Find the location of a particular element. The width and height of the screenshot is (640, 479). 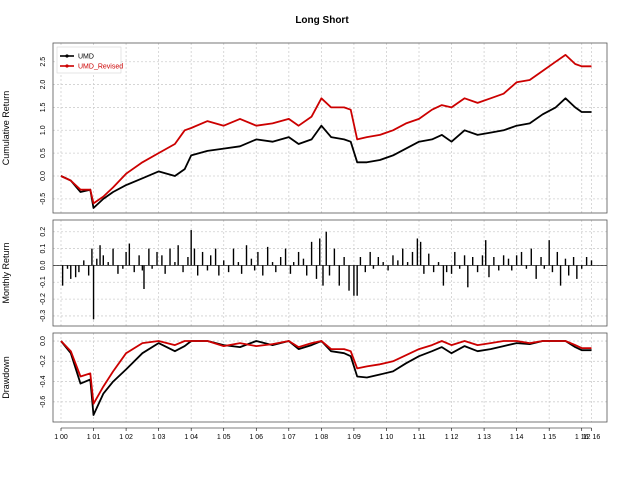

x-tick-label: 1 09 is located at coordinates (354, 437).